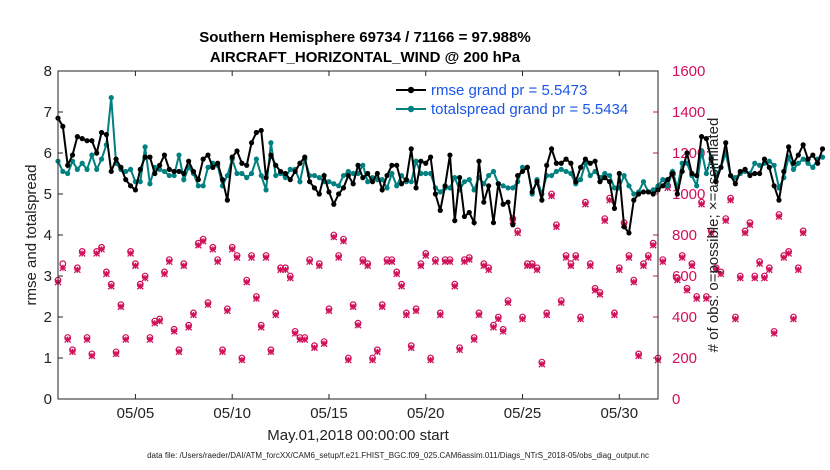  Describe the element at coordinates (358, 435) in the screenshot. I see `x-axis-label: May.01,2018 00:00:00 start` at that location.